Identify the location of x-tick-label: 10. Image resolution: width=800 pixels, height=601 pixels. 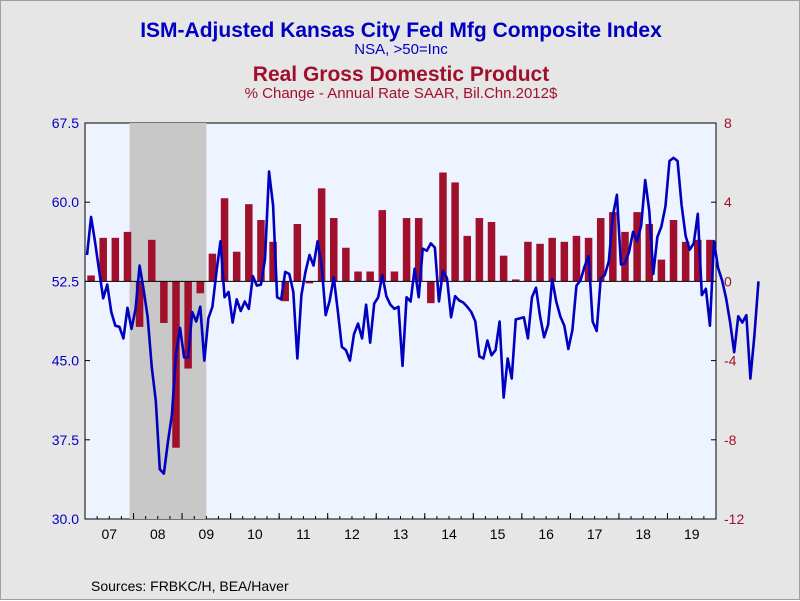
(255, 534).